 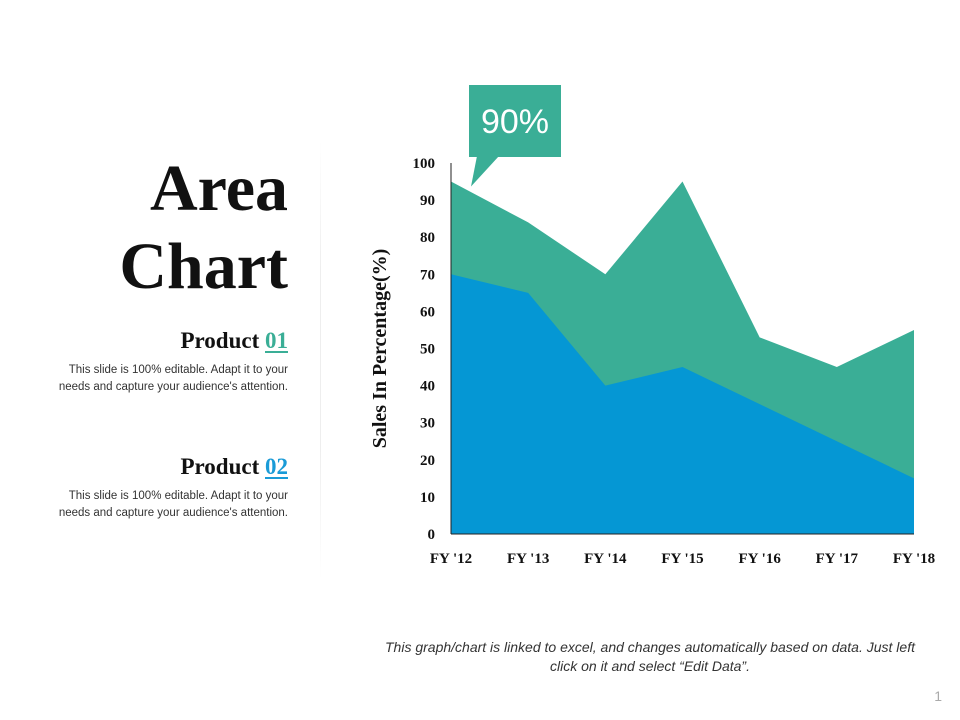 What do you see at coordinates (914, 559) in the screenshot?
I see `x-tick-label: FY '18` at bounding box center [914, 559].